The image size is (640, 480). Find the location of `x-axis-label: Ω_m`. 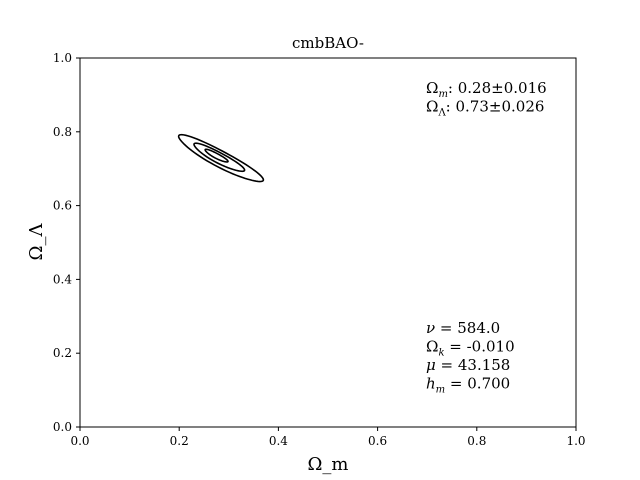

x-axis-label: Ω_m is located at coordinates (328, 464).